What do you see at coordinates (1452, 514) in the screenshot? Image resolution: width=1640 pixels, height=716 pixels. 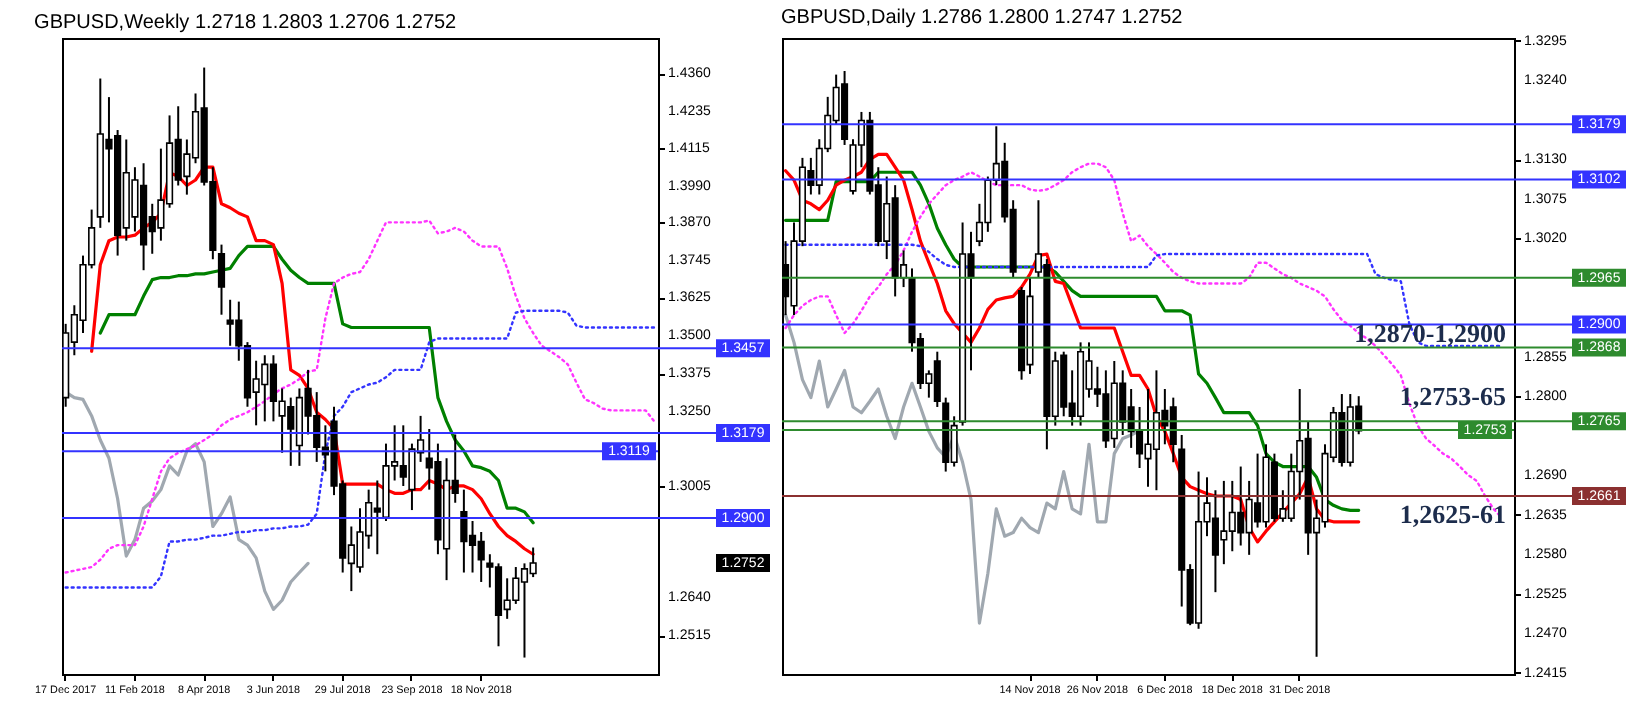 I see `annotation: 1,2625-61` at bounding box center [1452, 514].